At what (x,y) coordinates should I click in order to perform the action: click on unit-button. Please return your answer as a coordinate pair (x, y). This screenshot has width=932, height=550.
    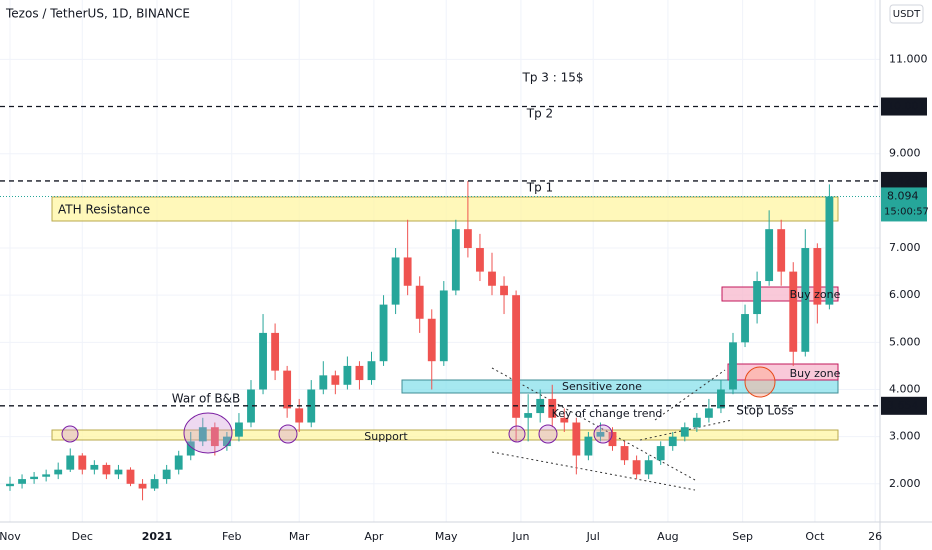
    Looking at the image, I should click on (906, 14).